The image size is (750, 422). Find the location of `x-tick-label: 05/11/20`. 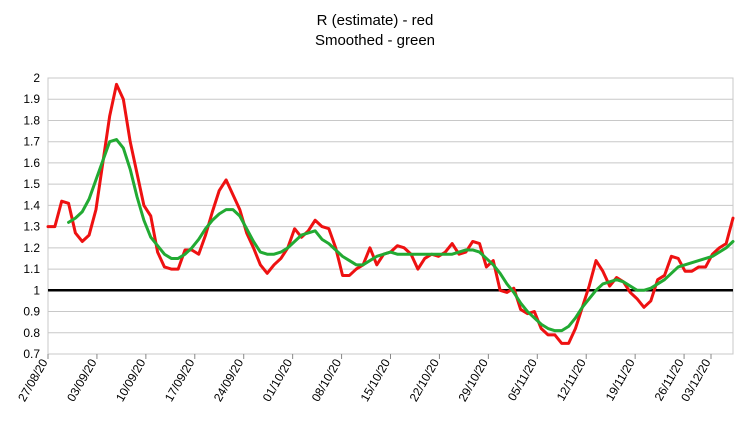

x-tick-label: 05/11/20 is located at coordinates (522, 379).